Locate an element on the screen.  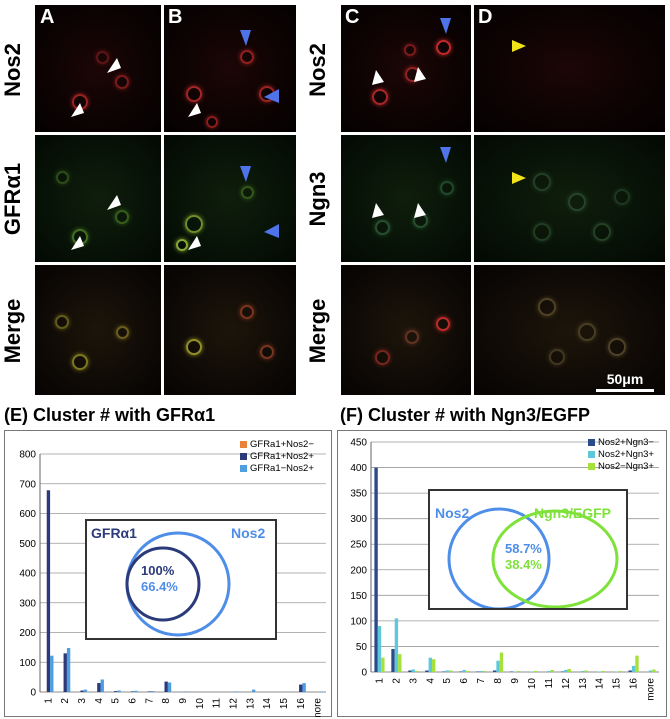
y-tick-label: 400 is located at coordinates (27, 574).